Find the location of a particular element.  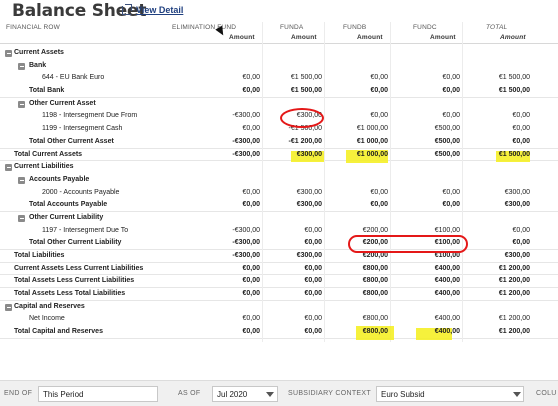

header-financial-row: FINANCIAL ROW is located at coordinates (33, 27).